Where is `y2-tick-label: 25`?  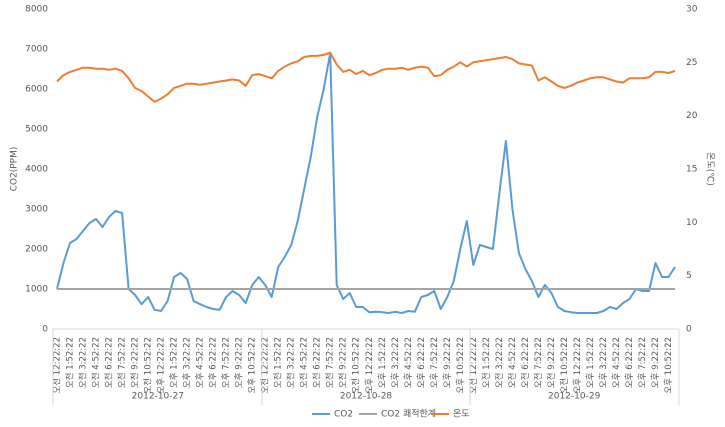
y2-tick-label: 25 is located at coordinates (691, 63).